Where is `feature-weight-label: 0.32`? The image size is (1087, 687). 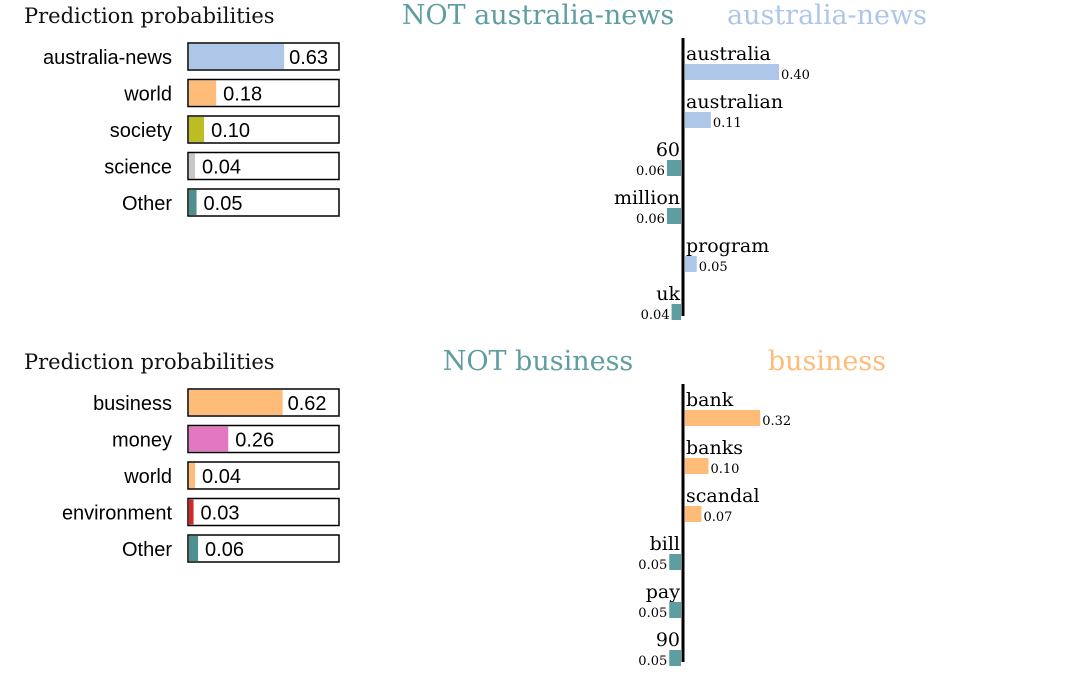
feature-weight-label: 0.32 is located at coordinates (776, 421).